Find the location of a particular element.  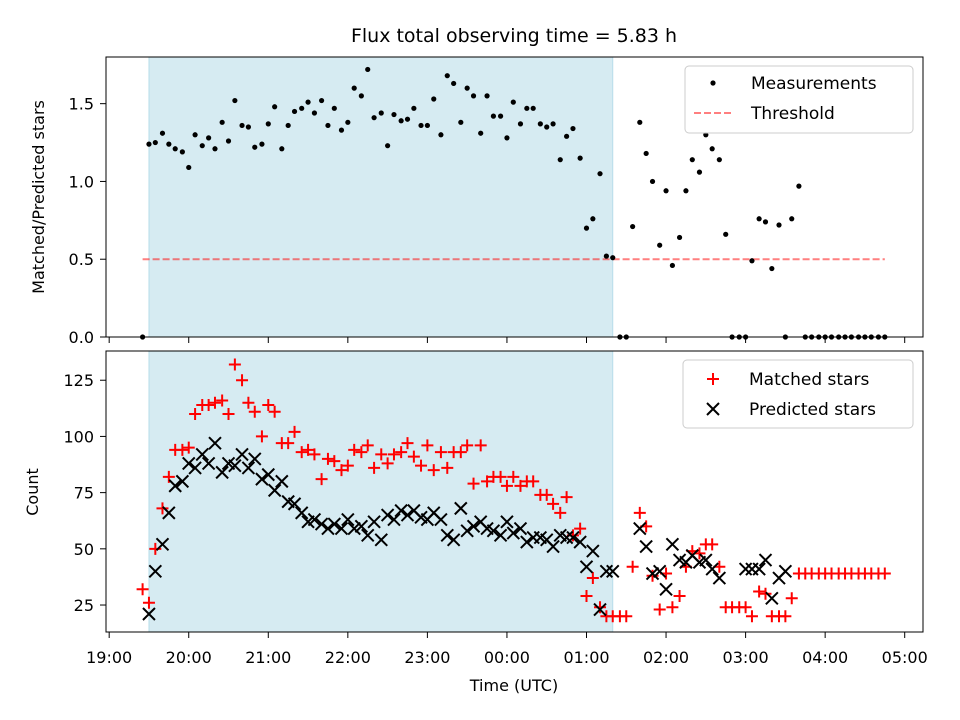

x-tick-label: 20:00 is located at coordinates (189, 657).